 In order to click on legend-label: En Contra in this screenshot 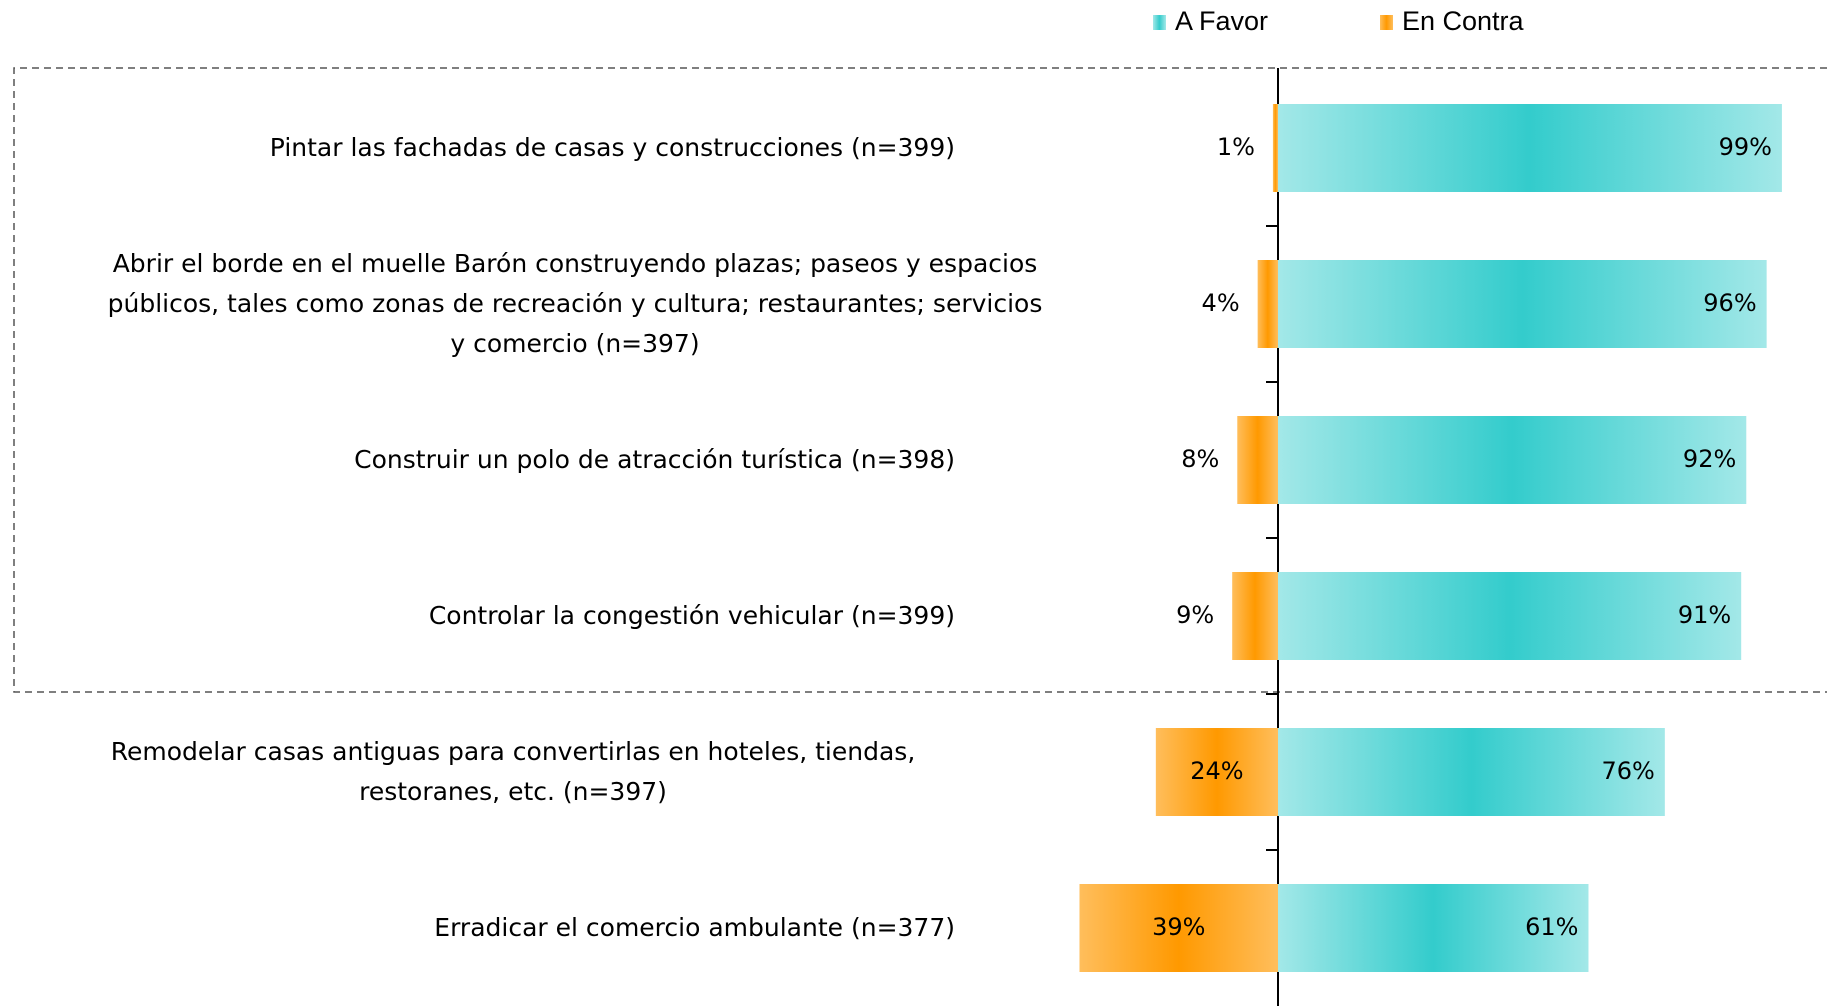, I will do `click(1463, 21)`.